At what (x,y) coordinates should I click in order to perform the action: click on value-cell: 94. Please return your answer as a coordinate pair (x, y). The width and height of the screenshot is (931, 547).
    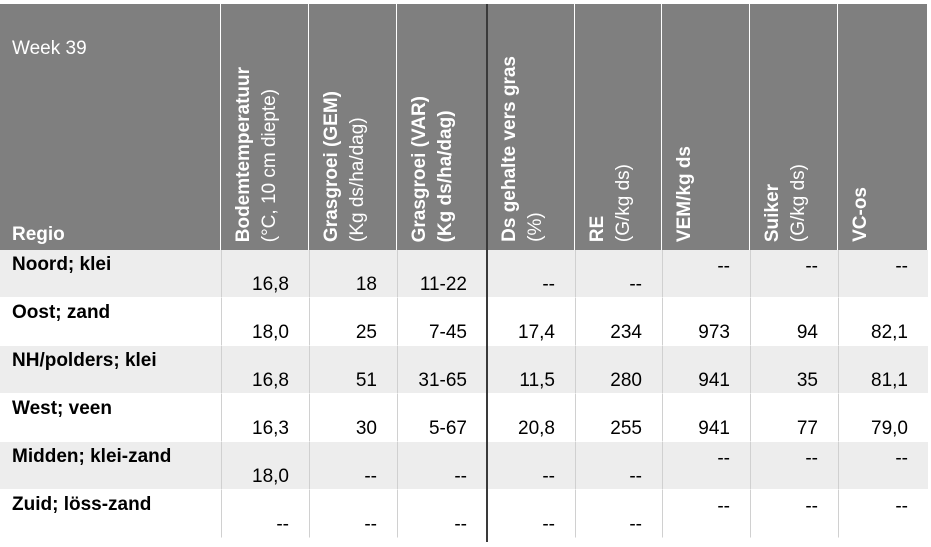
    Looking at the image, I should click on (794, 322).